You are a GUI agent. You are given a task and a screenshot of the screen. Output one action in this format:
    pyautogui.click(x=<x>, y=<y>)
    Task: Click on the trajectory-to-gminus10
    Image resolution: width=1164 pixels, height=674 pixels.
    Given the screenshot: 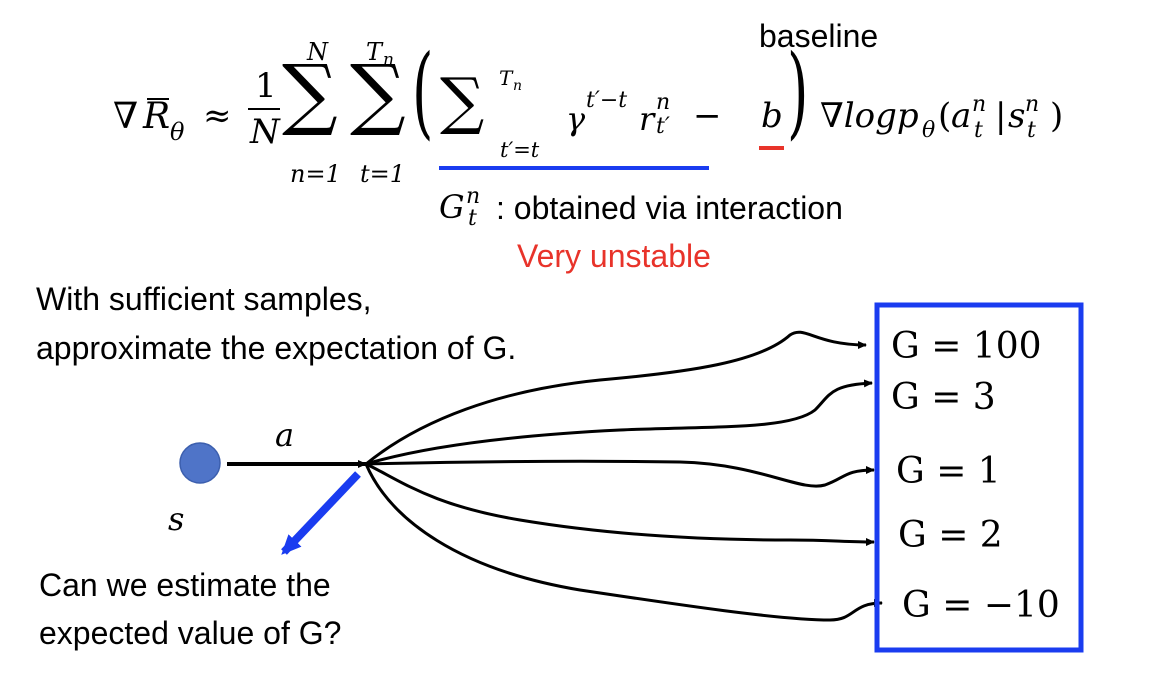 What is the action you would take?
    pyautogui.click(x=623, y=542)
    